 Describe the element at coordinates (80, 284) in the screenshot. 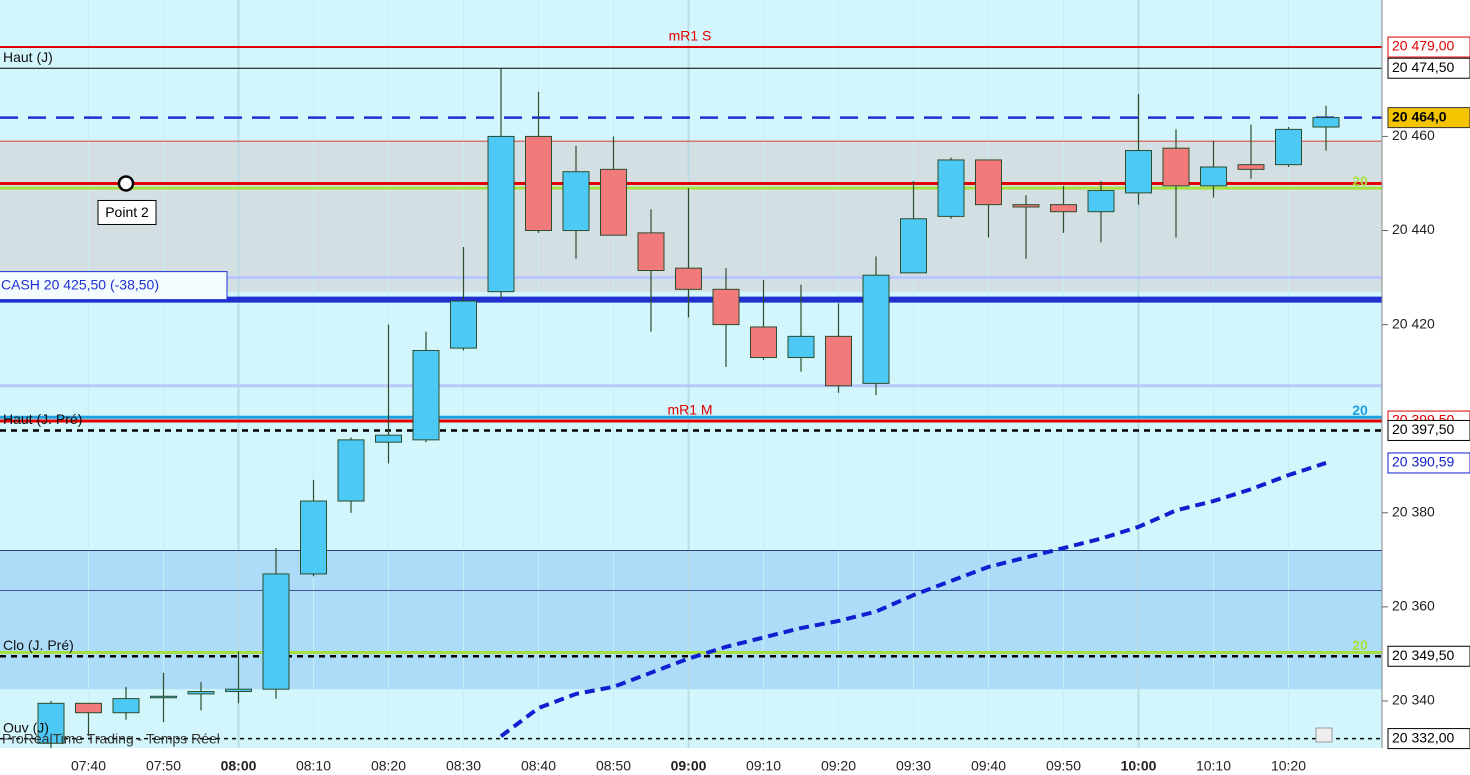

I see `cash-text: CASH 20 425,50 (-38,50)` at that location.